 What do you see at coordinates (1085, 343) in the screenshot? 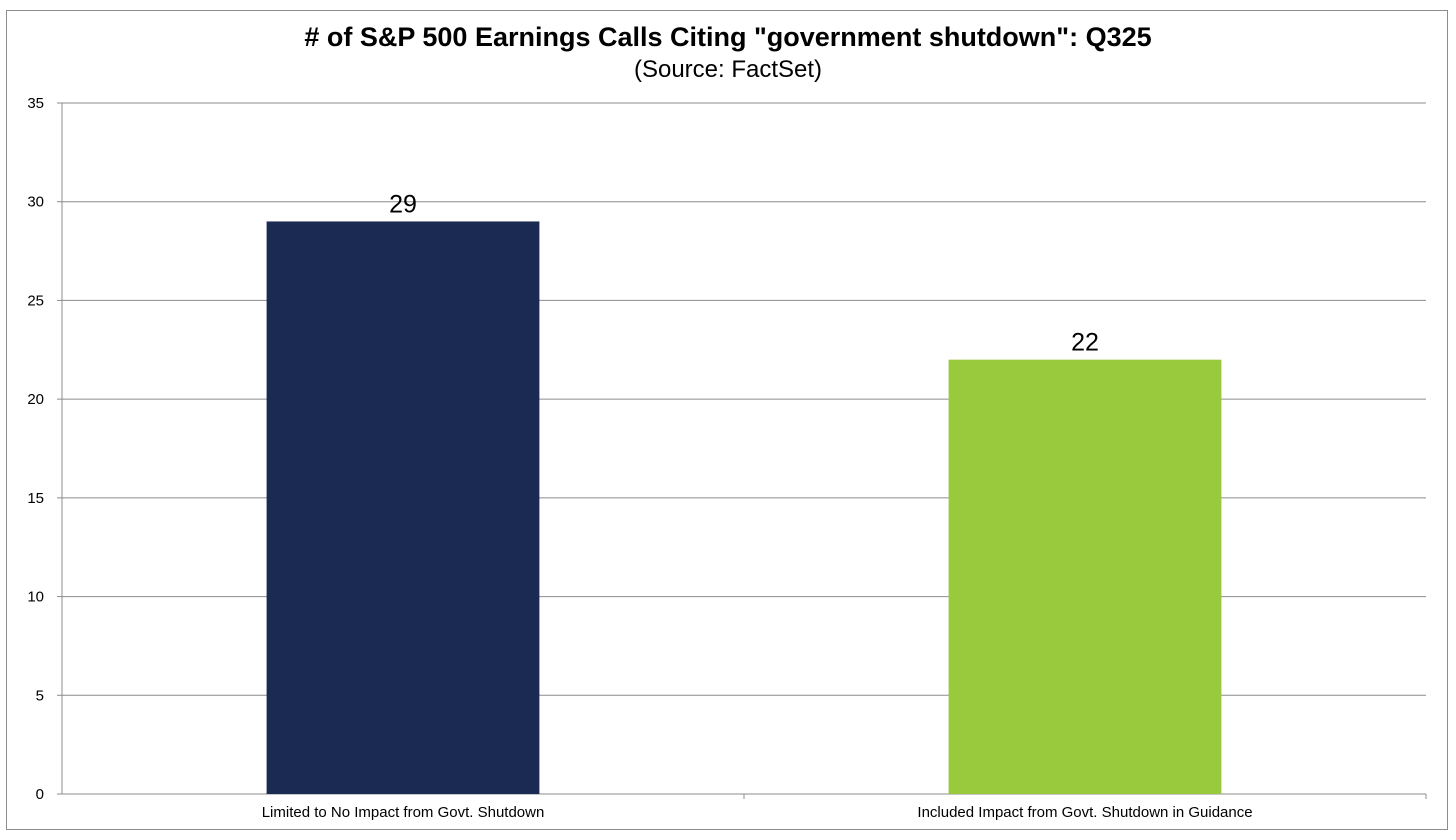
I see `bar-value-label: 22` at bounding box center [1085, 343].